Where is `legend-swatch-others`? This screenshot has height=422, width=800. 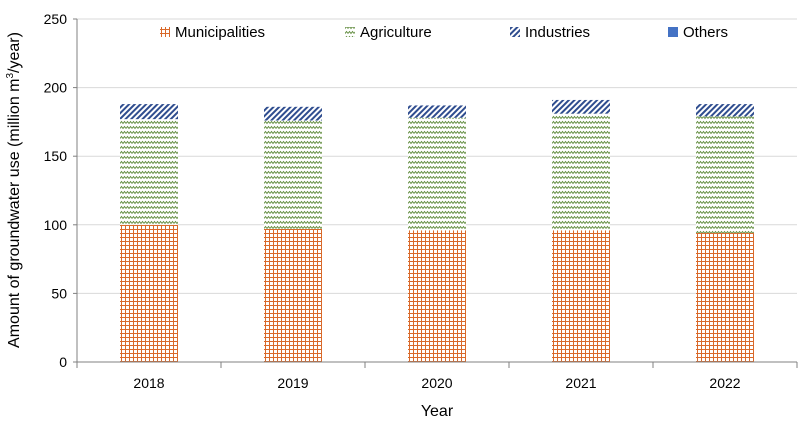 legend-swatch-others is located at coordinates (673, 32).